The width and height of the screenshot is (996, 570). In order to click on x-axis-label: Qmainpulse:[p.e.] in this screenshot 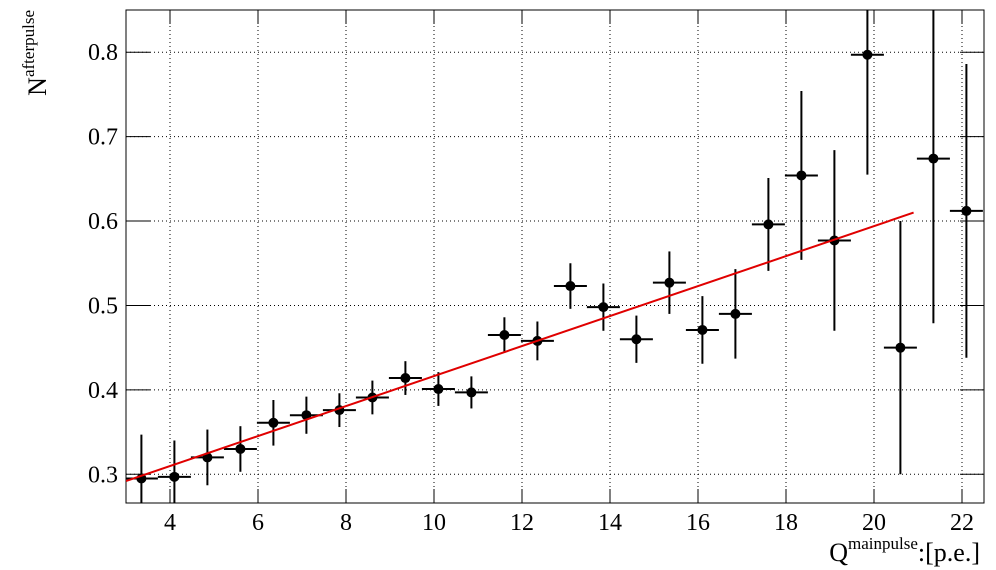, I will do `click(904, 550)`.